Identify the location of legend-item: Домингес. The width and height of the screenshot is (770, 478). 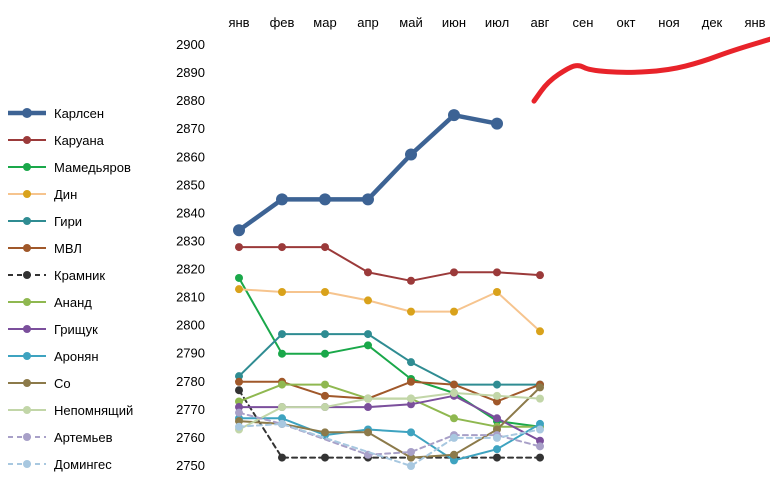
(60, 464).